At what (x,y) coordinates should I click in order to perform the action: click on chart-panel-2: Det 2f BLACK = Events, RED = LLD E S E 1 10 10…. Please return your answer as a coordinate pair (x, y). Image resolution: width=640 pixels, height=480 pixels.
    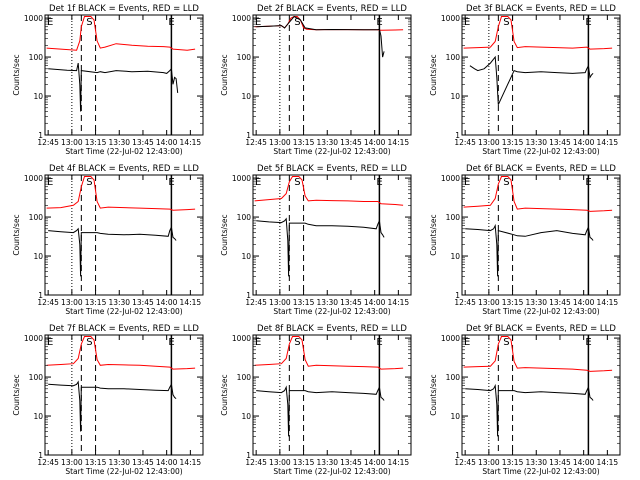
    Looking at the image, I should click on (316, 80).